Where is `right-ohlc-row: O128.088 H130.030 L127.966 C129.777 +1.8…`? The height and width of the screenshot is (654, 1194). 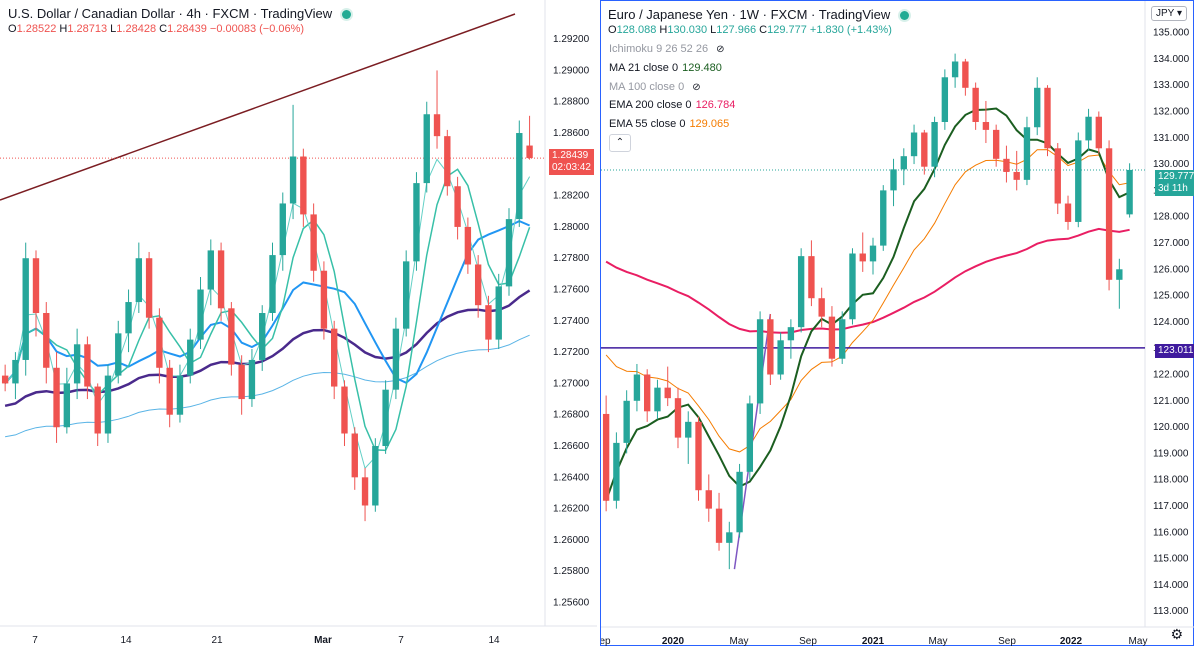 right-ohlc-row: O128.088 H130.030 L127.966 C129.777 +1.8… is located at coordinates (750, 30).